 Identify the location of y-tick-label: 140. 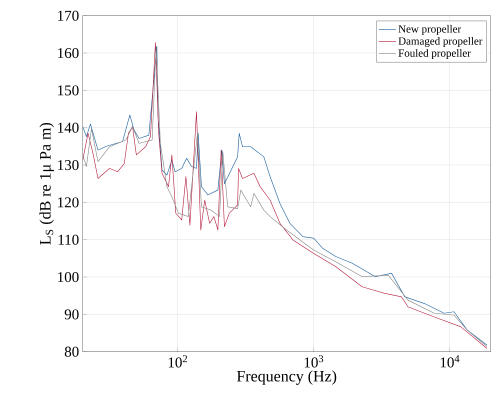
(68, 127).